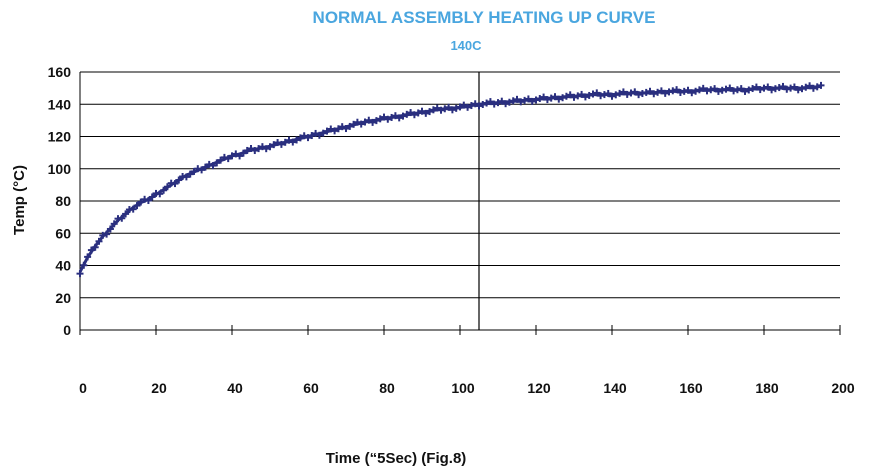 The height and width of the screenshot is (470, 869). Describe the element at coordinates (60, 72) in the screenshot. I see `y-tick-label: 160` at that location.